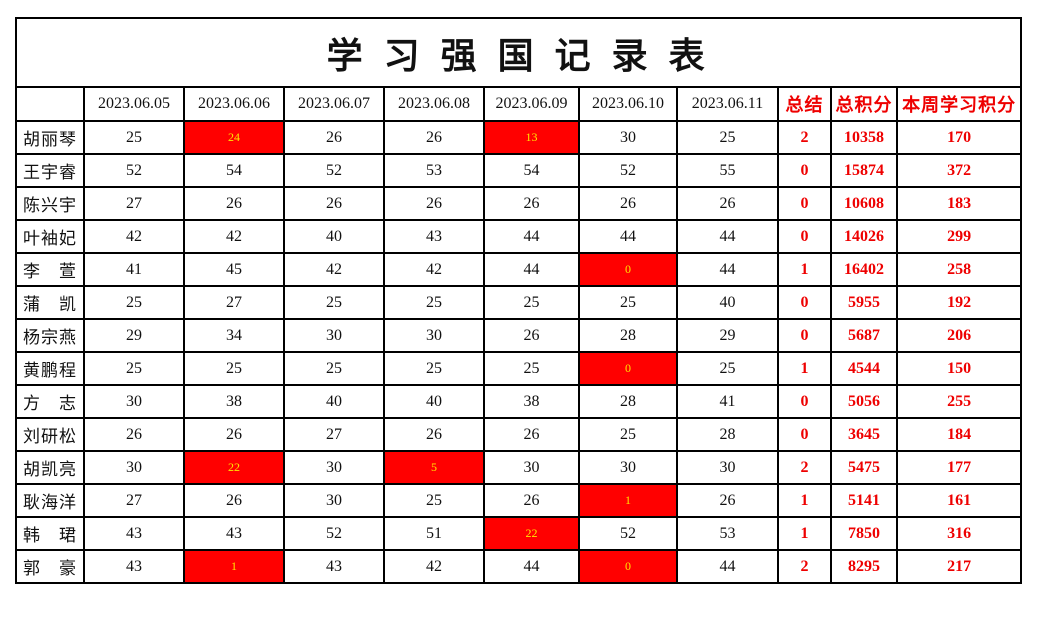  I want to click on daily-score-cell: 54, so click(234, 170).